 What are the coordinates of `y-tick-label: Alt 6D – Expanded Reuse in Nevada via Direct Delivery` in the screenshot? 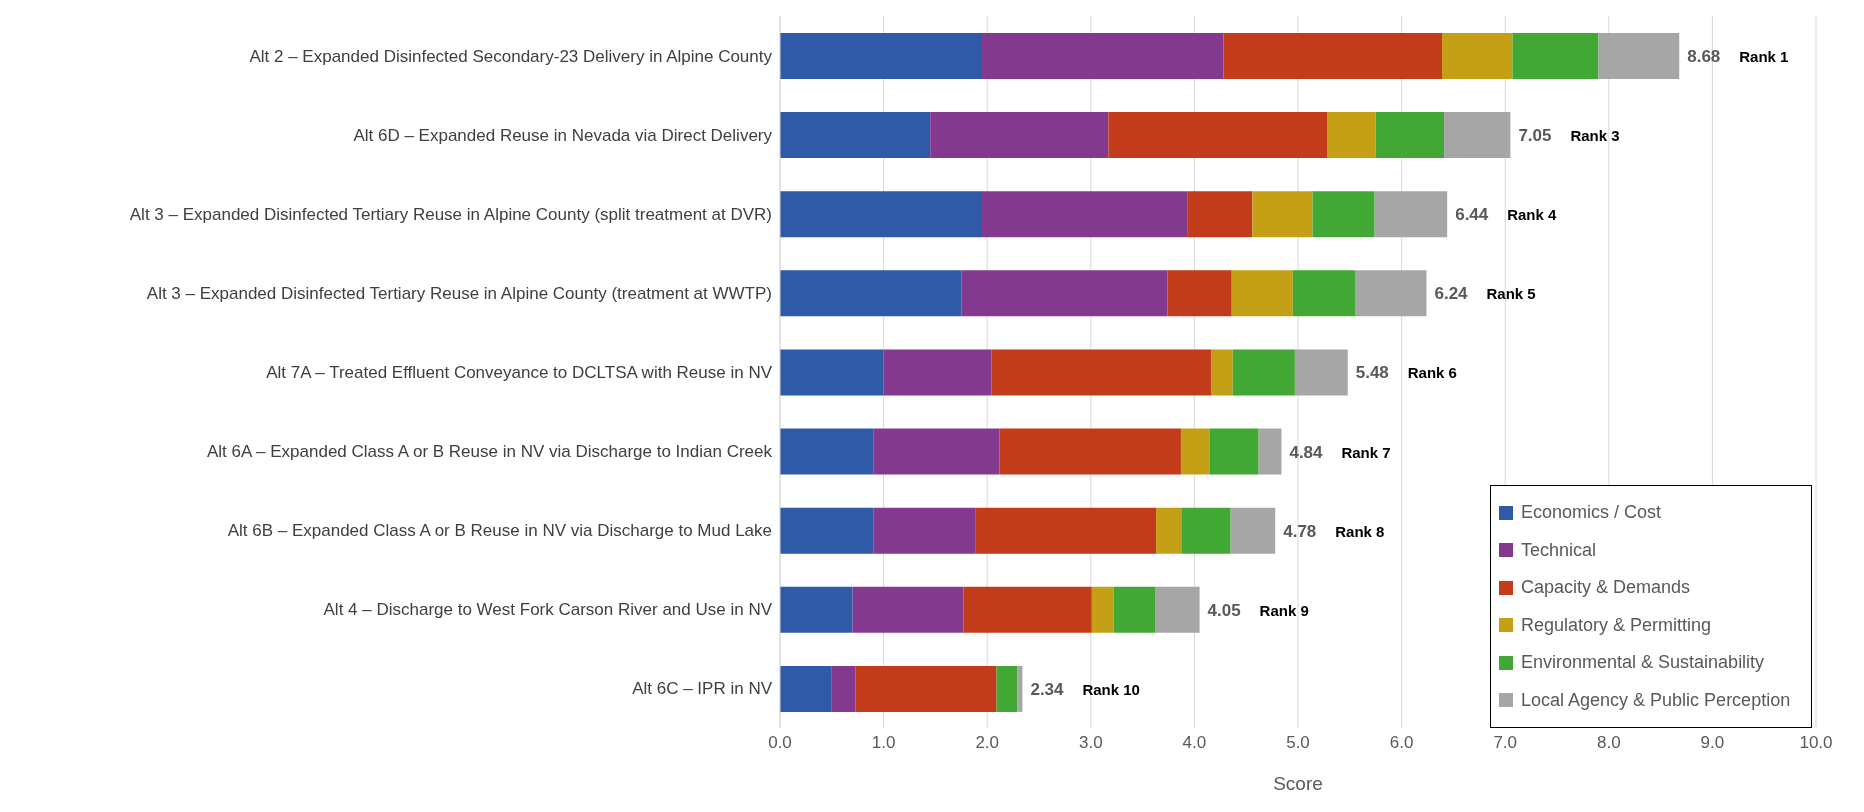 It's located at (563, 135).